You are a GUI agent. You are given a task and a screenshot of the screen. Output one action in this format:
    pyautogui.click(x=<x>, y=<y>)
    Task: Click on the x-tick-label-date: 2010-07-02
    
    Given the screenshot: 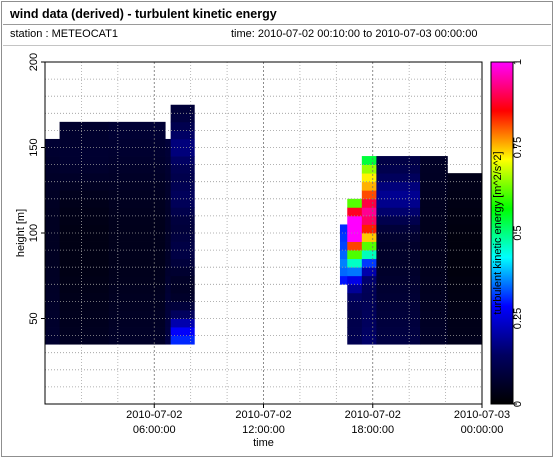 What is the action you would take?
    pyautogui.click(x=154, y=415)
    